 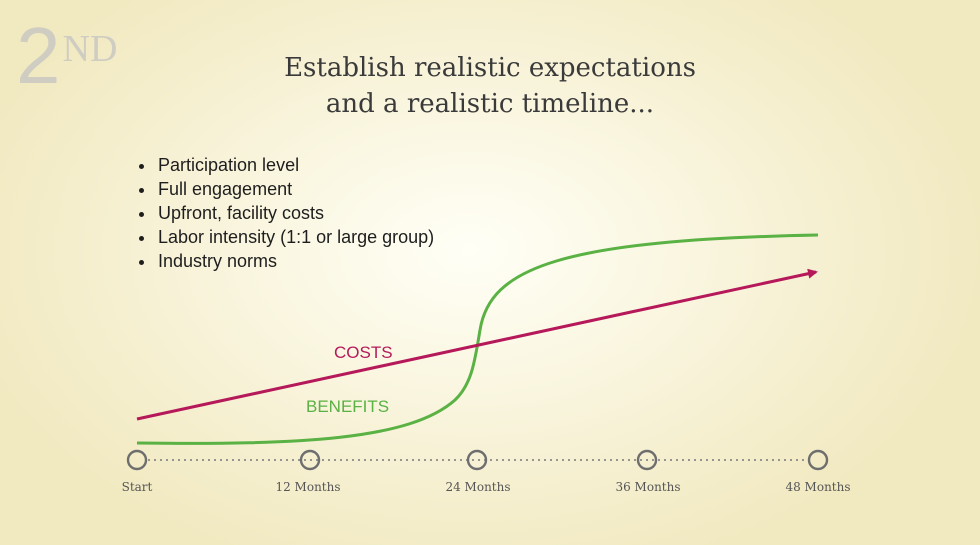 What do you see at coordinates (295, 189) in the screenshot?
I see `bullet-item: Full engagement` at bounding box center [295, 189].